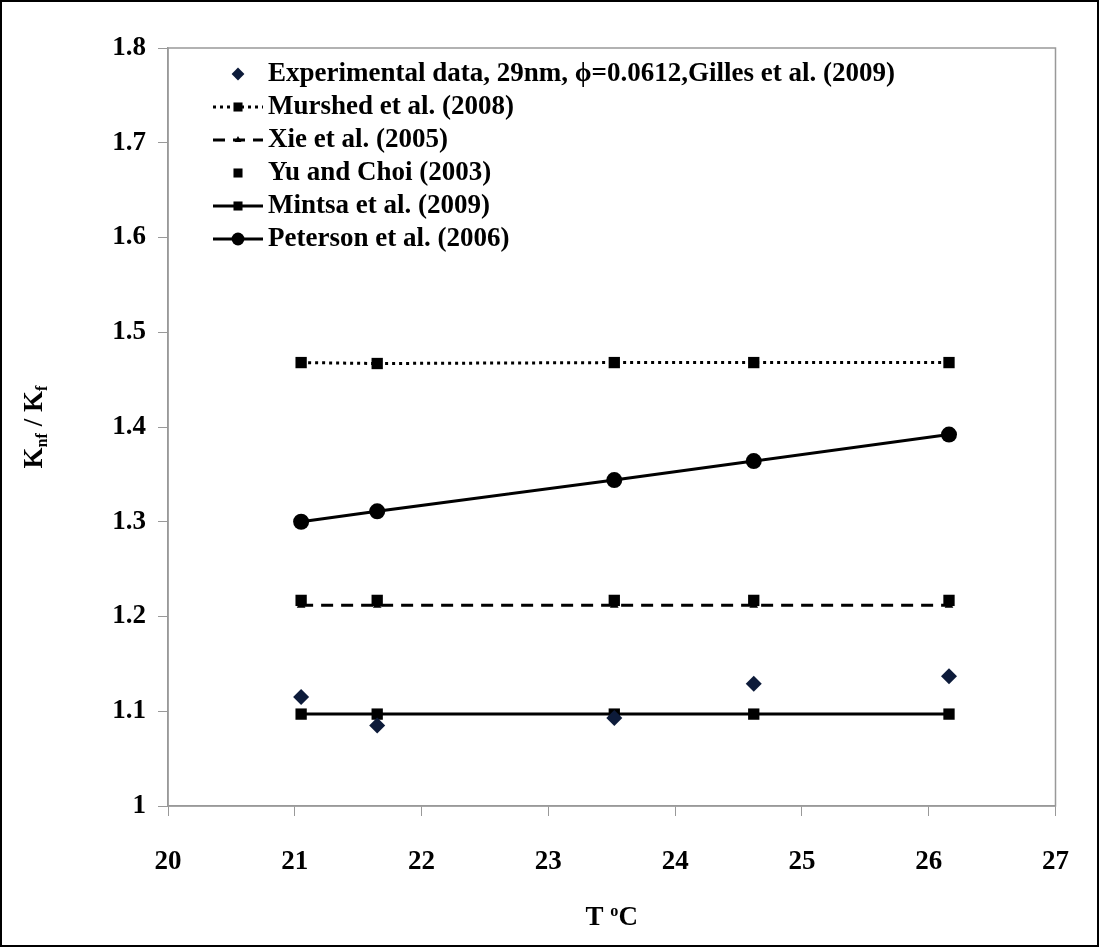 The width and height of the screenshot is (1099, 947). Describe the element at coordinates (391, 104) in the screenshot. I see `legend-label: Murshed et al. (2008)` at that location.